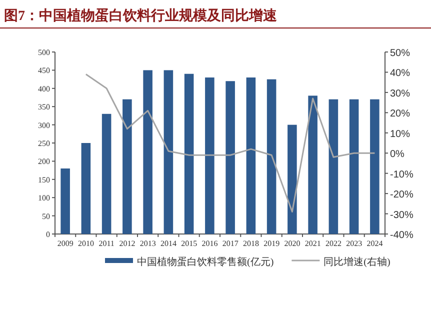  I want to click on y-tick-label: 450, so click(44, 71).